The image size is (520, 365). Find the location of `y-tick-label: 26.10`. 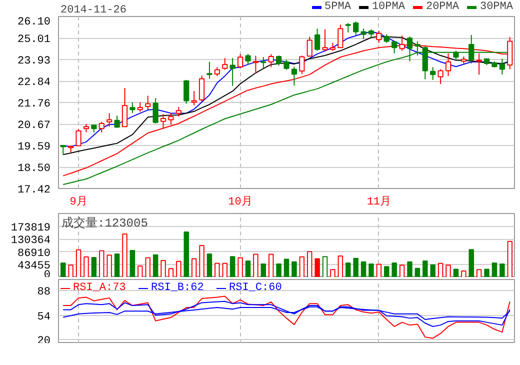

y-tick-label: 26.10 is located at coordinates (34, 22).